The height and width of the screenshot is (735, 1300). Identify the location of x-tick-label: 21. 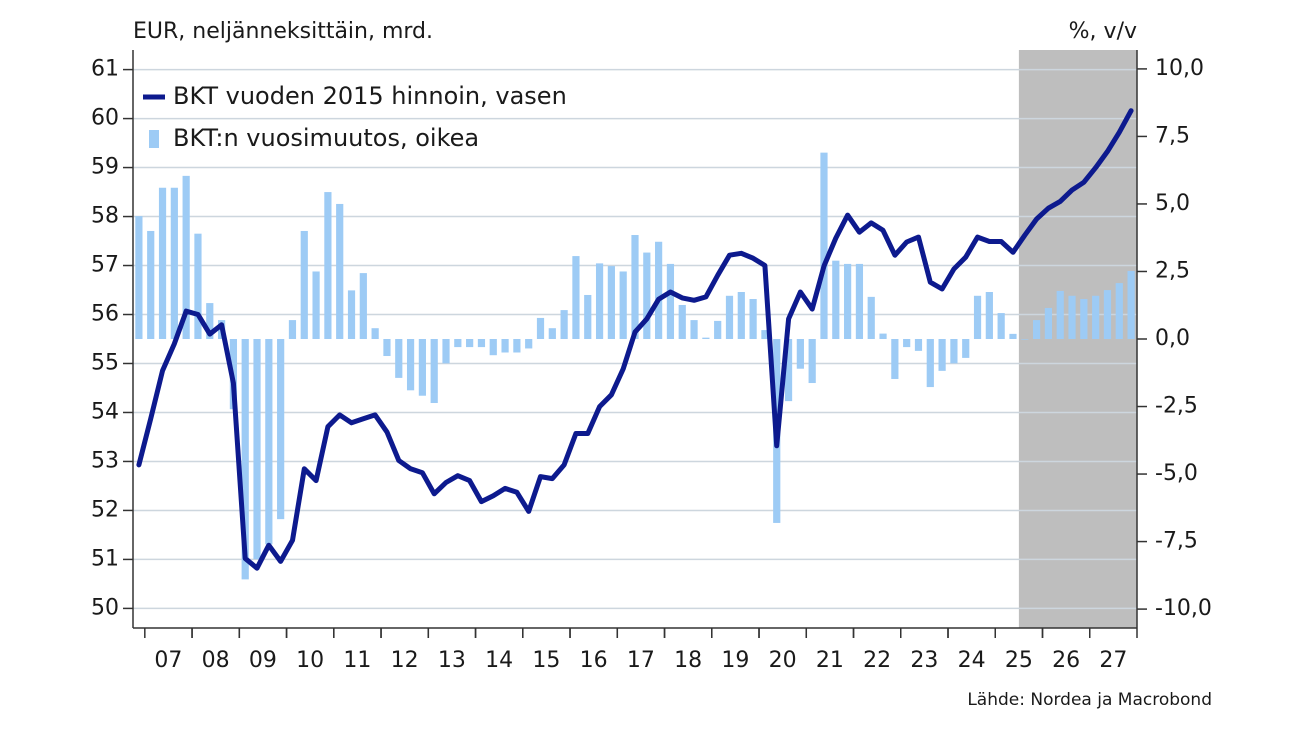
(830, 660).